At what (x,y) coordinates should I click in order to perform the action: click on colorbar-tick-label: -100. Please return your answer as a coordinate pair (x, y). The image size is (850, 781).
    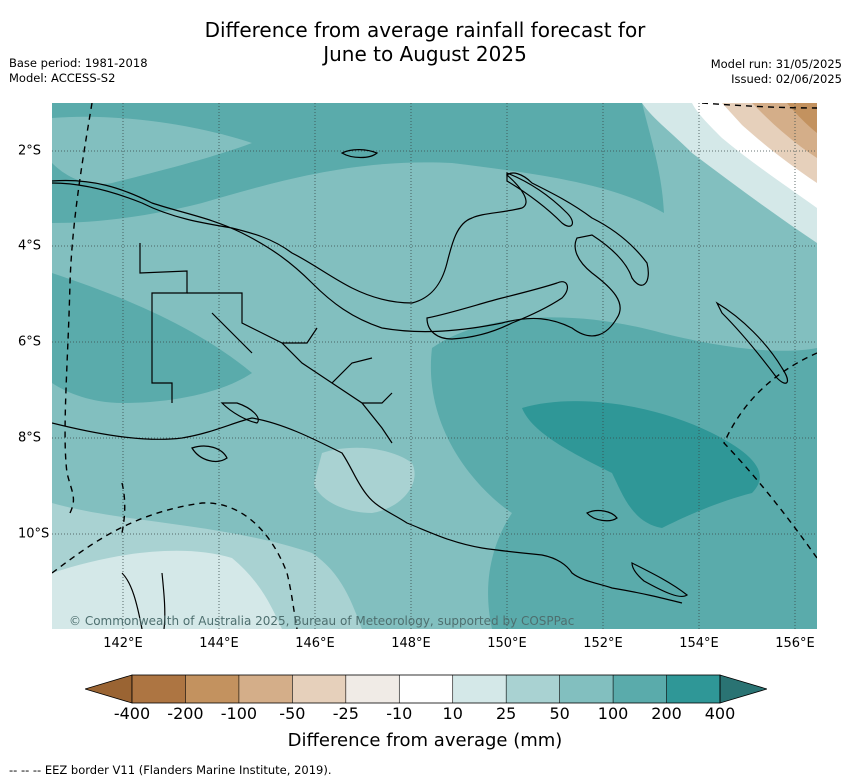
    Looking at the image, I should click on (239, 713).